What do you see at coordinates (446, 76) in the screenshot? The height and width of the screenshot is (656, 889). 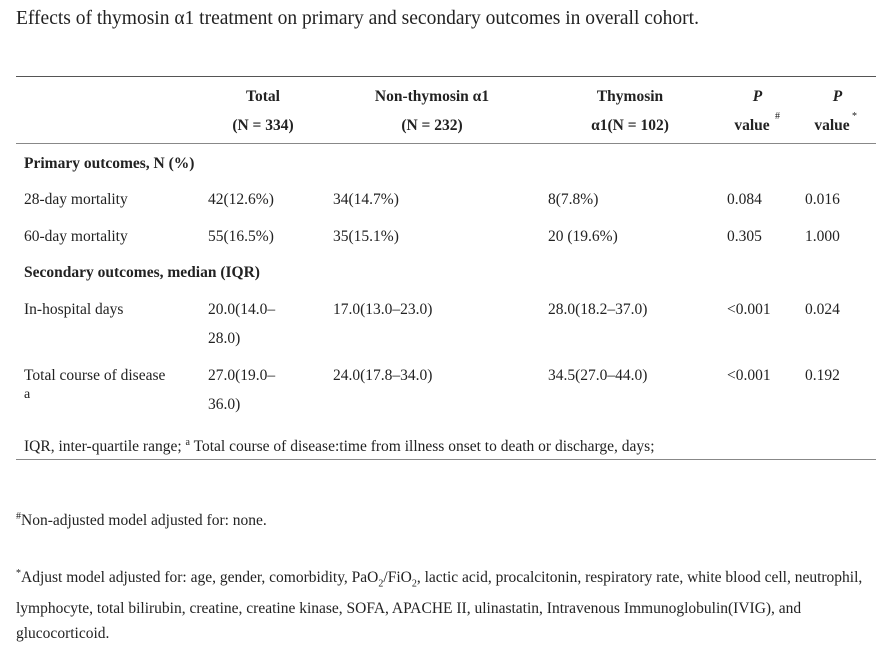 I see `table-top-rule` at bounding box center [446, 76].